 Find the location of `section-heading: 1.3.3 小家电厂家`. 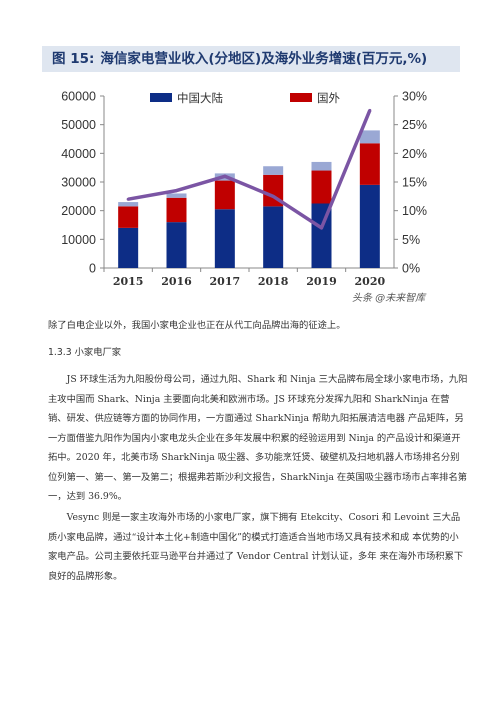

section-heading: 1.3.3 小家电厂家 is located at coordinates (85, 352).